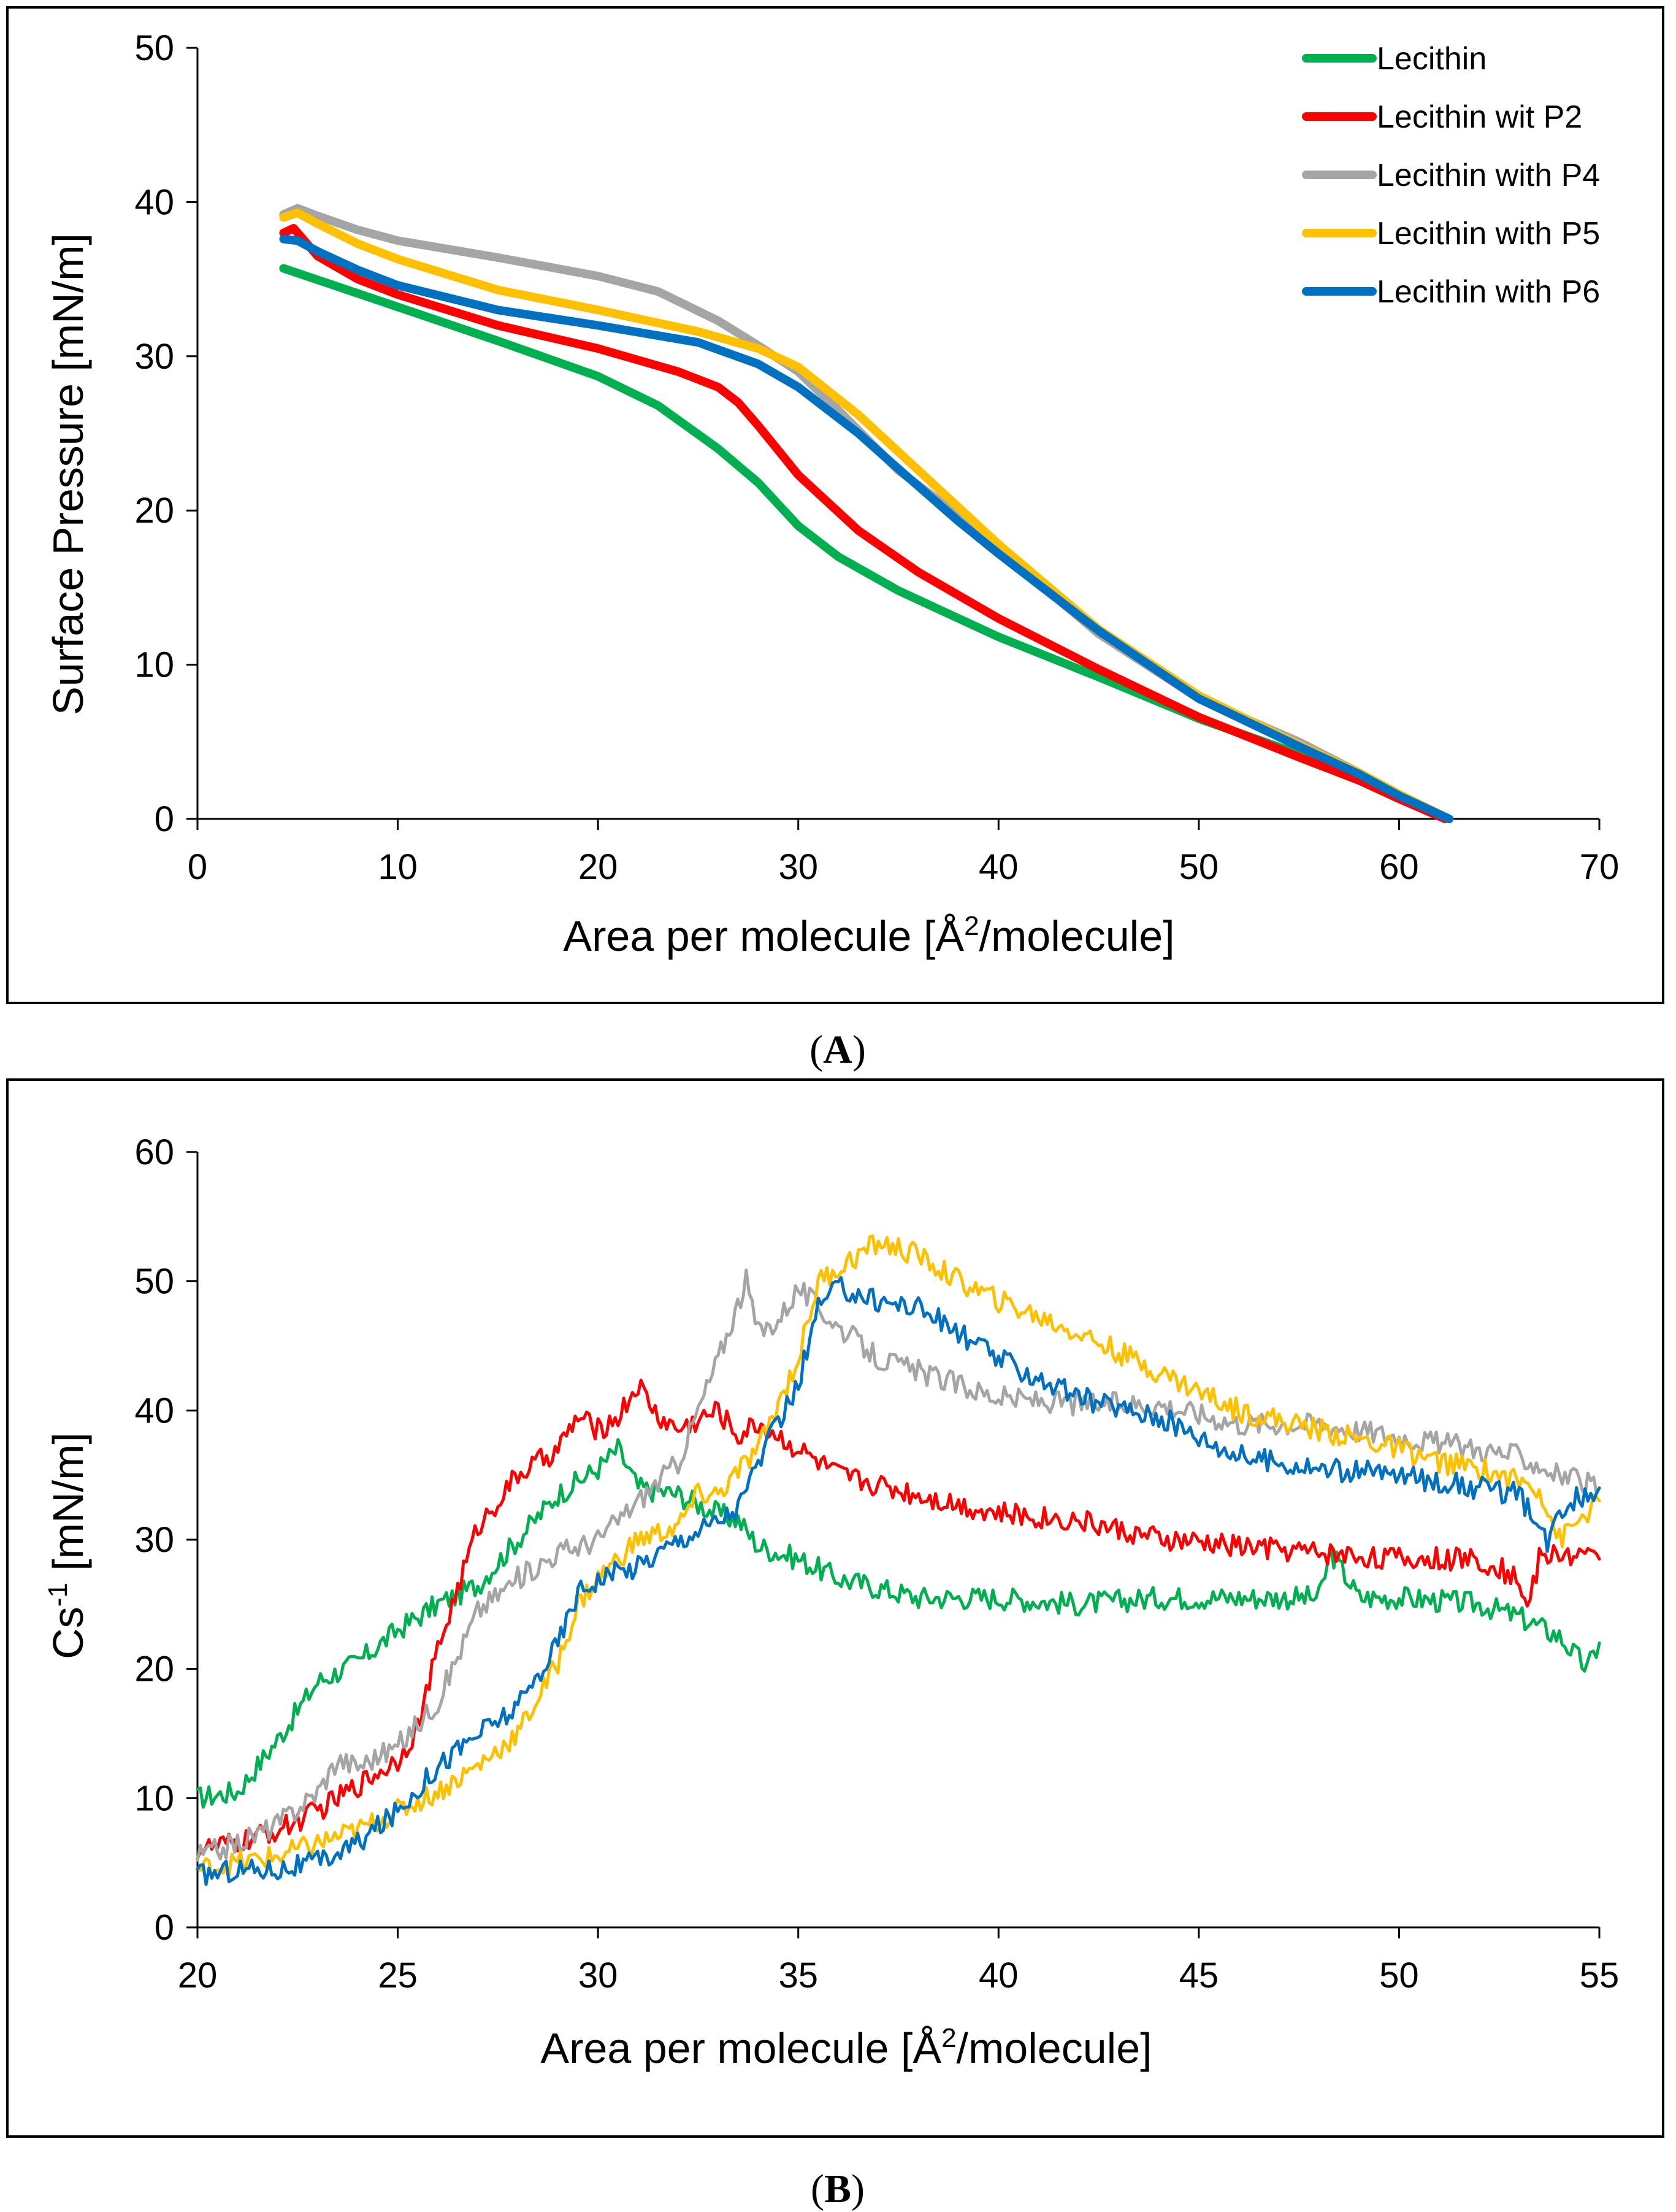 The image size is (1676, 2212). What do you see at coordinates (838, 2189) in the screenshot?
I see `panel-b-label: (B)` at bounding box center [838, 2189].